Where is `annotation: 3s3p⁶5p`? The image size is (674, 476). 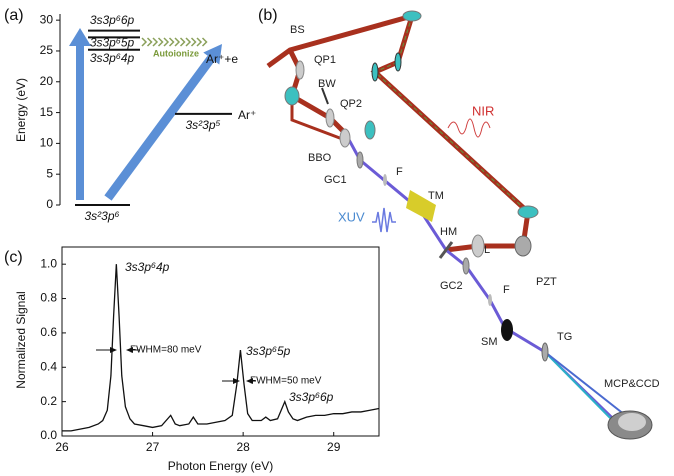
annotation: 3s3p⁶5p is located at coordinates (268, 351).